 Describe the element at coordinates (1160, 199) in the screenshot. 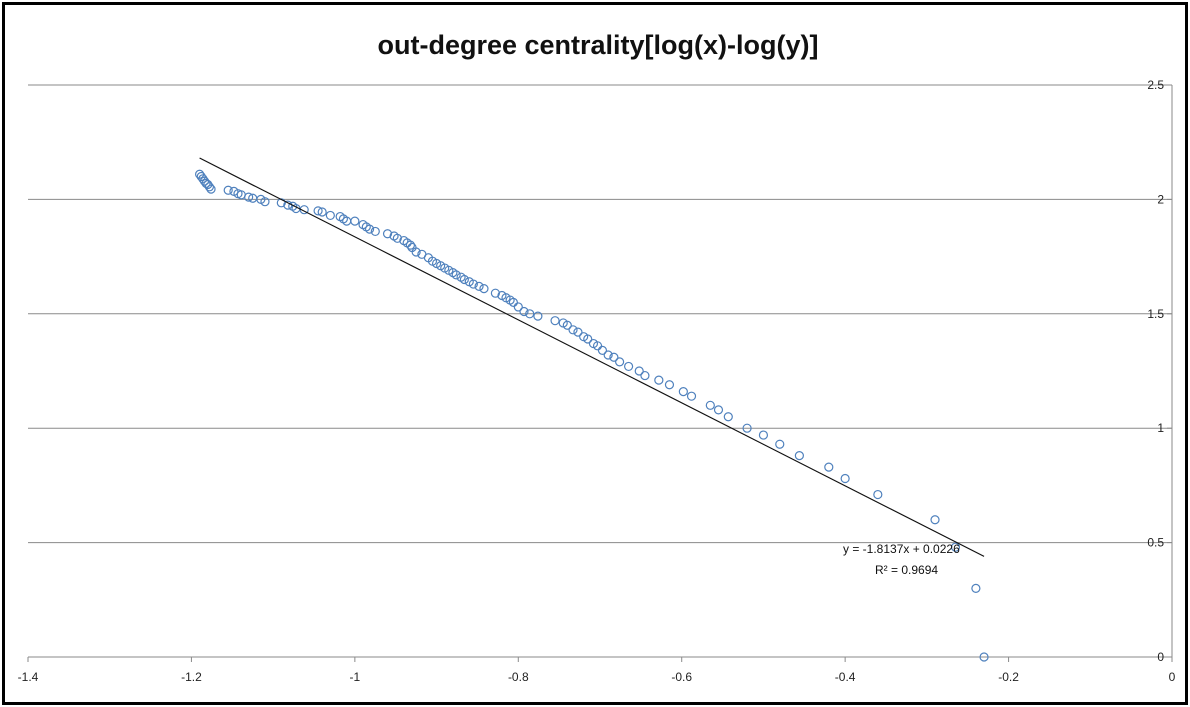

I see `y-tick-label: 2` at that location.